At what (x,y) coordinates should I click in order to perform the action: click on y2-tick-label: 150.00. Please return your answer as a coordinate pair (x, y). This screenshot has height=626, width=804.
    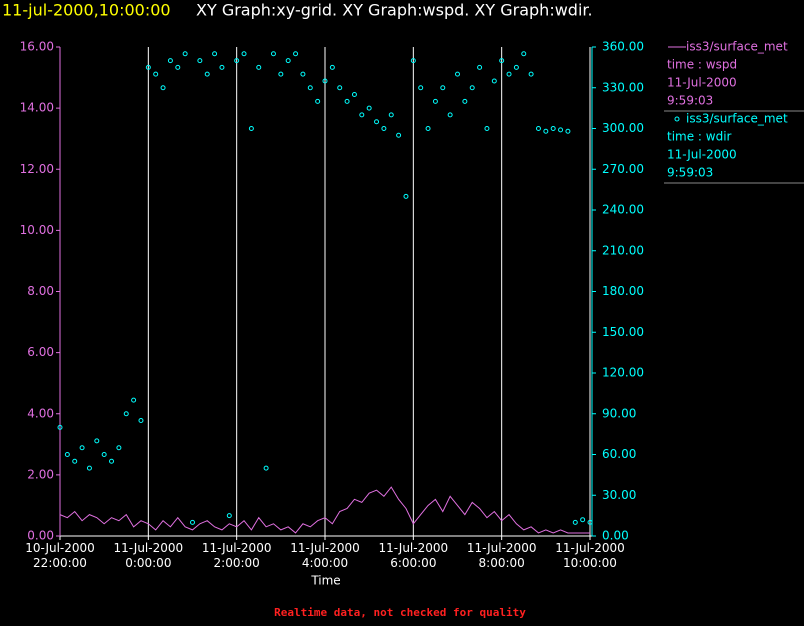
    Looking at the image, I should click on (623, 332).